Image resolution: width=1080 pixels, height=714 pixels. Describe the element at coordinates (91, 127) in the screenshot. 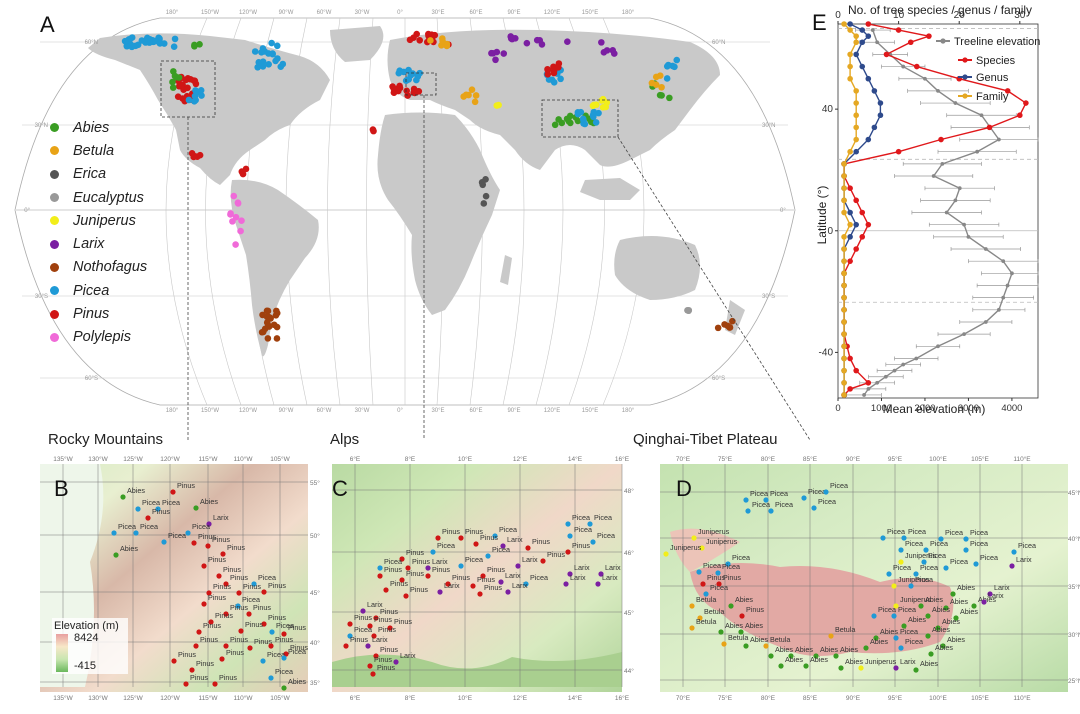

I see `legend-label: Abies` at that location.